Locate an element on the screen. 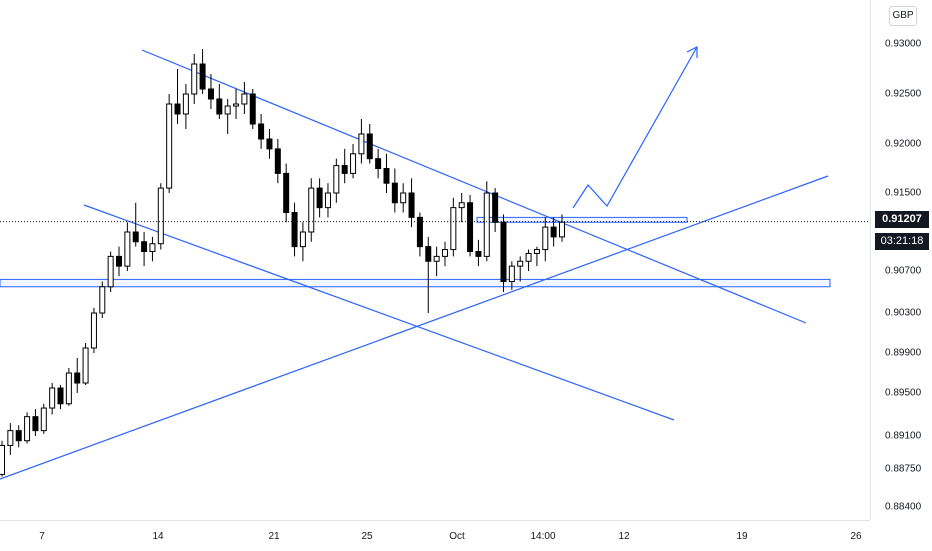  time-tick-label: 14:00 is located at coordinates (543, 536).